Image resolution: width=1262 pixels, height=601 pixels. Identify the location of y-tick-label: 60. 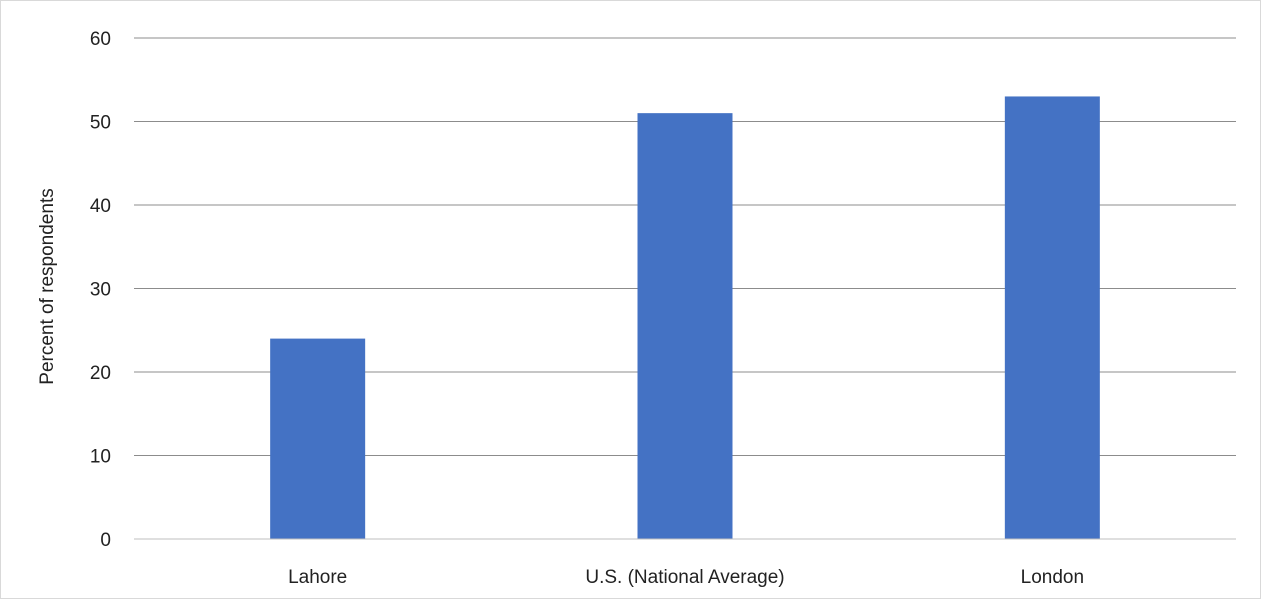
(100, 39).